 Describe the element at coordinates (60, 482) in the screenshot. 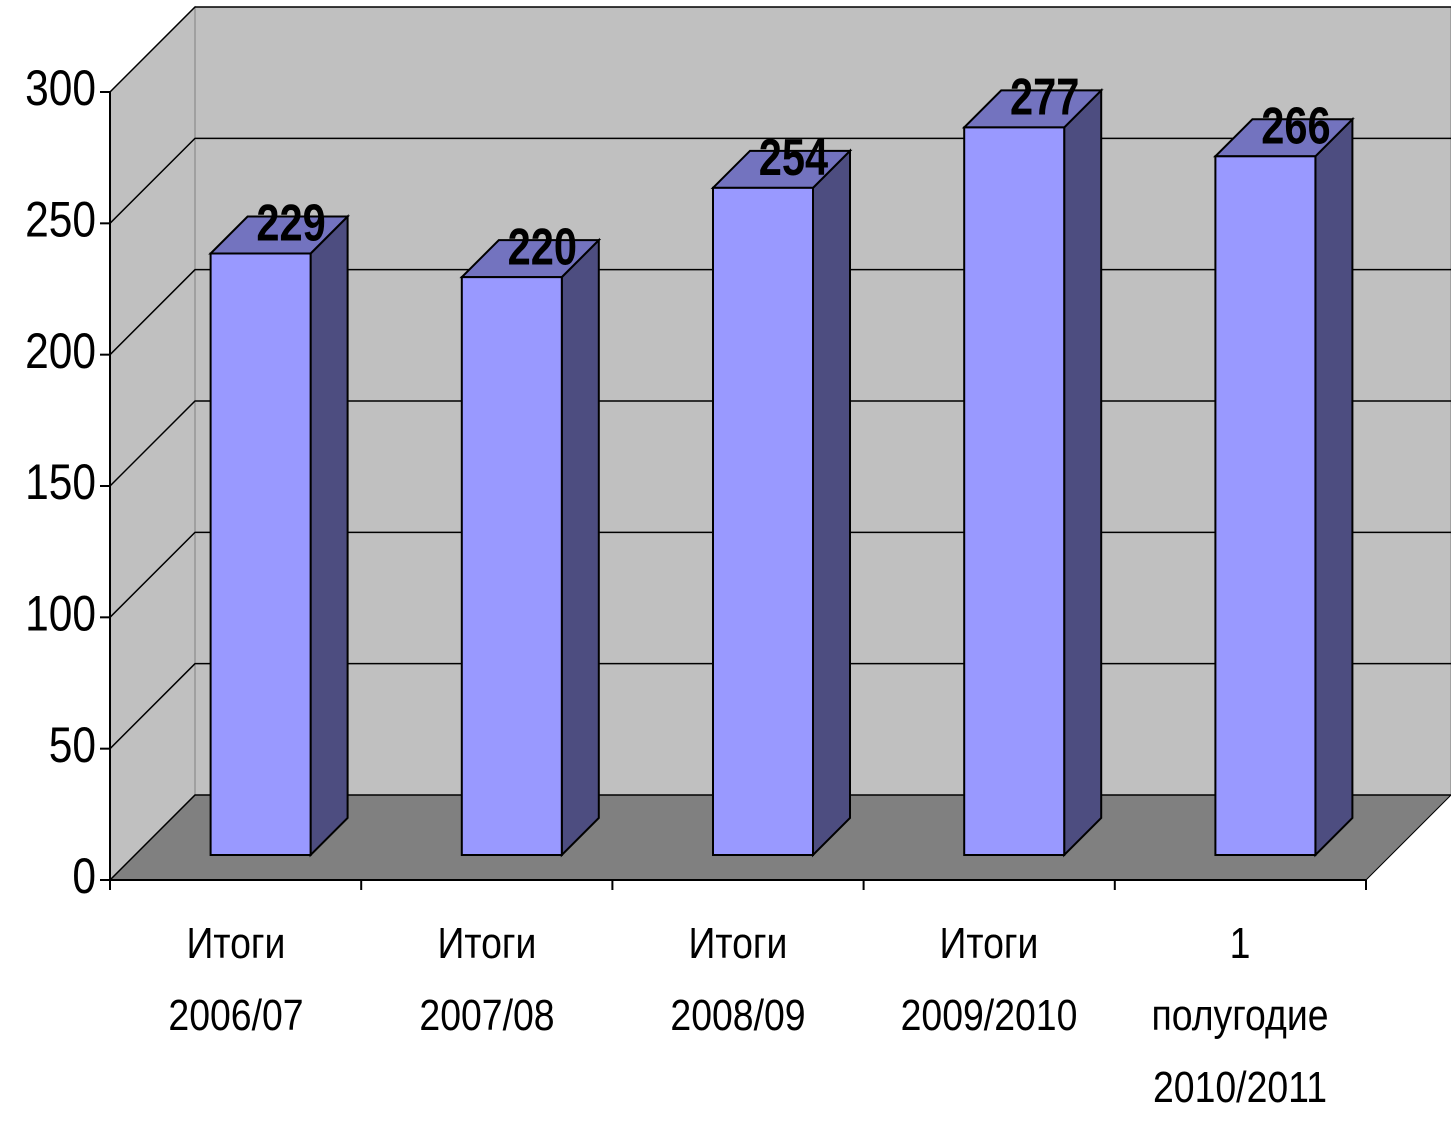

I see `y-tick-label: 150` at that location.